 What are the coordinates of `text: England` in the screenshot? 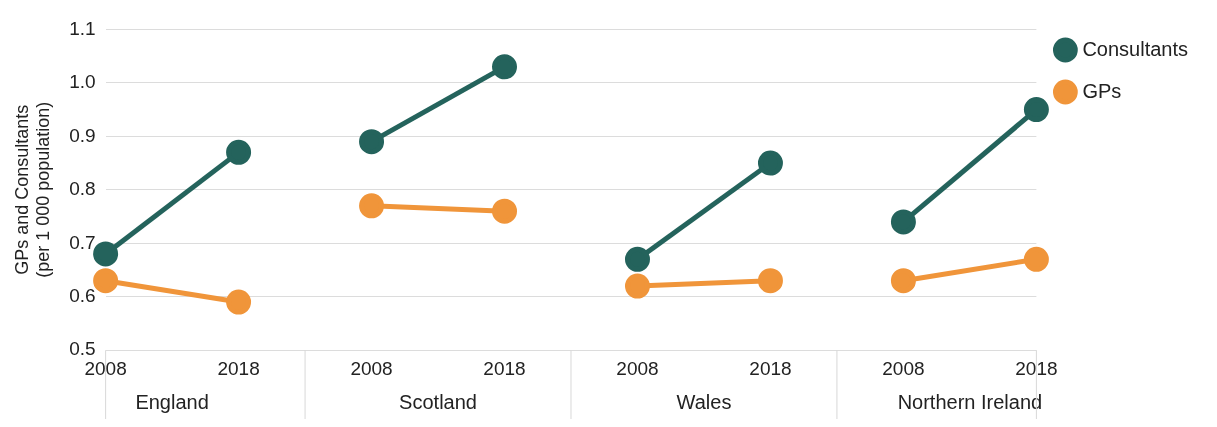 It's located at (172, 401).